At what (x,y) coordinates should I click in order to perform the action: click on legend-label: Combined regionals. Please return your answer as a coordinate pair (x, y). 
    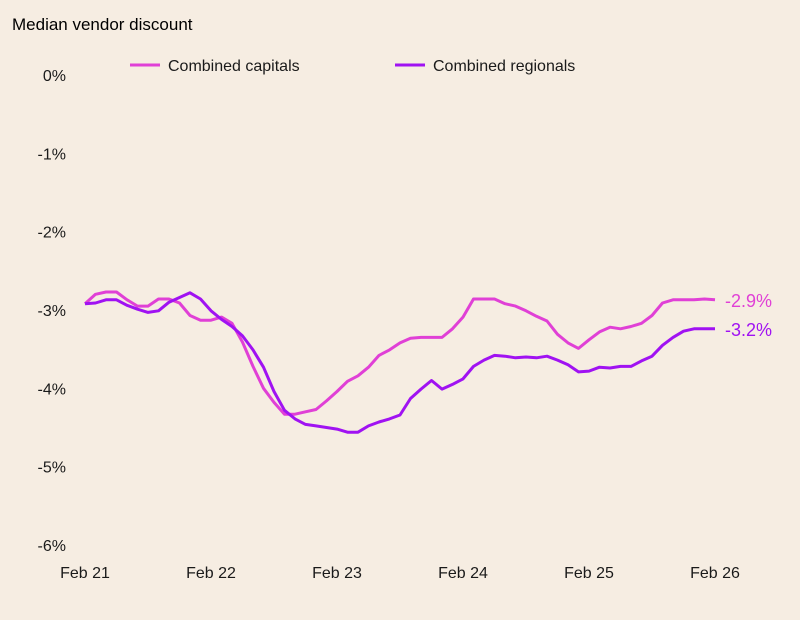
    Looking at the image, I should click on (504, 66).